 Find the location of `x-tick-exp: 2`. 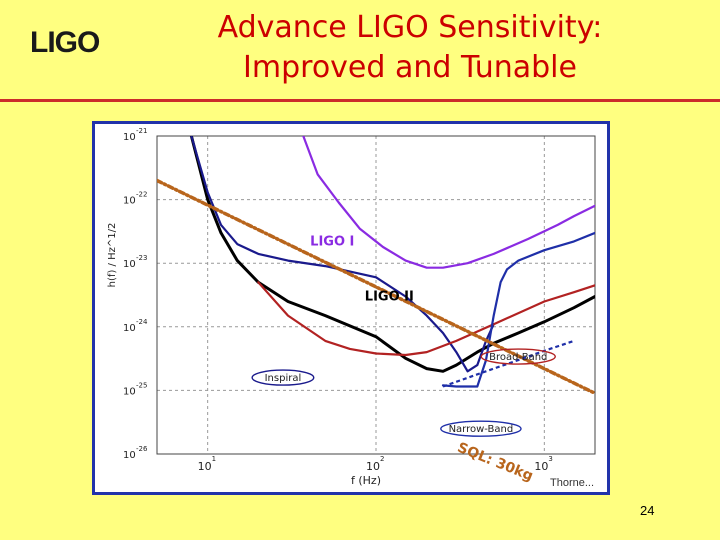

x-tick-exp: 2 is located at coordinates (382, 459).